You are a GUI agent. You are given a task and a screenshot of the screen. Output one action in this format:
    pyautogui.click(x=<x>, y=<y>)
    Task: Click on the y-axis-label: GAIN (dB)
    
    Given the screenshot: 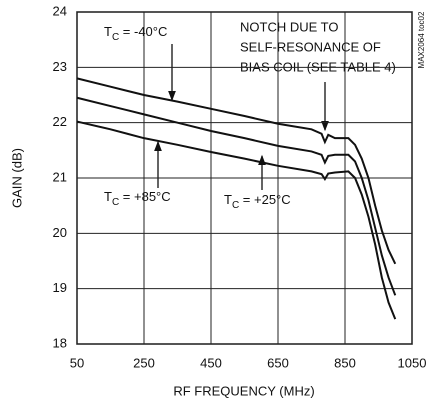 What is the action you would take?
    pyautogui.click(x=16, y=178)
    